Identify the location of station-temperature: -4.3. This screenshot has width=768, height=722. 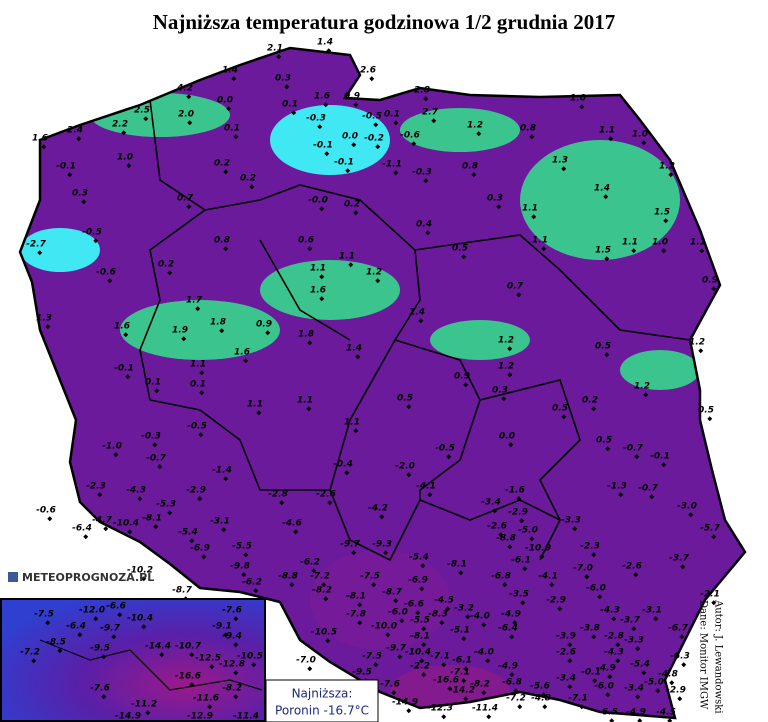
(614, 653).